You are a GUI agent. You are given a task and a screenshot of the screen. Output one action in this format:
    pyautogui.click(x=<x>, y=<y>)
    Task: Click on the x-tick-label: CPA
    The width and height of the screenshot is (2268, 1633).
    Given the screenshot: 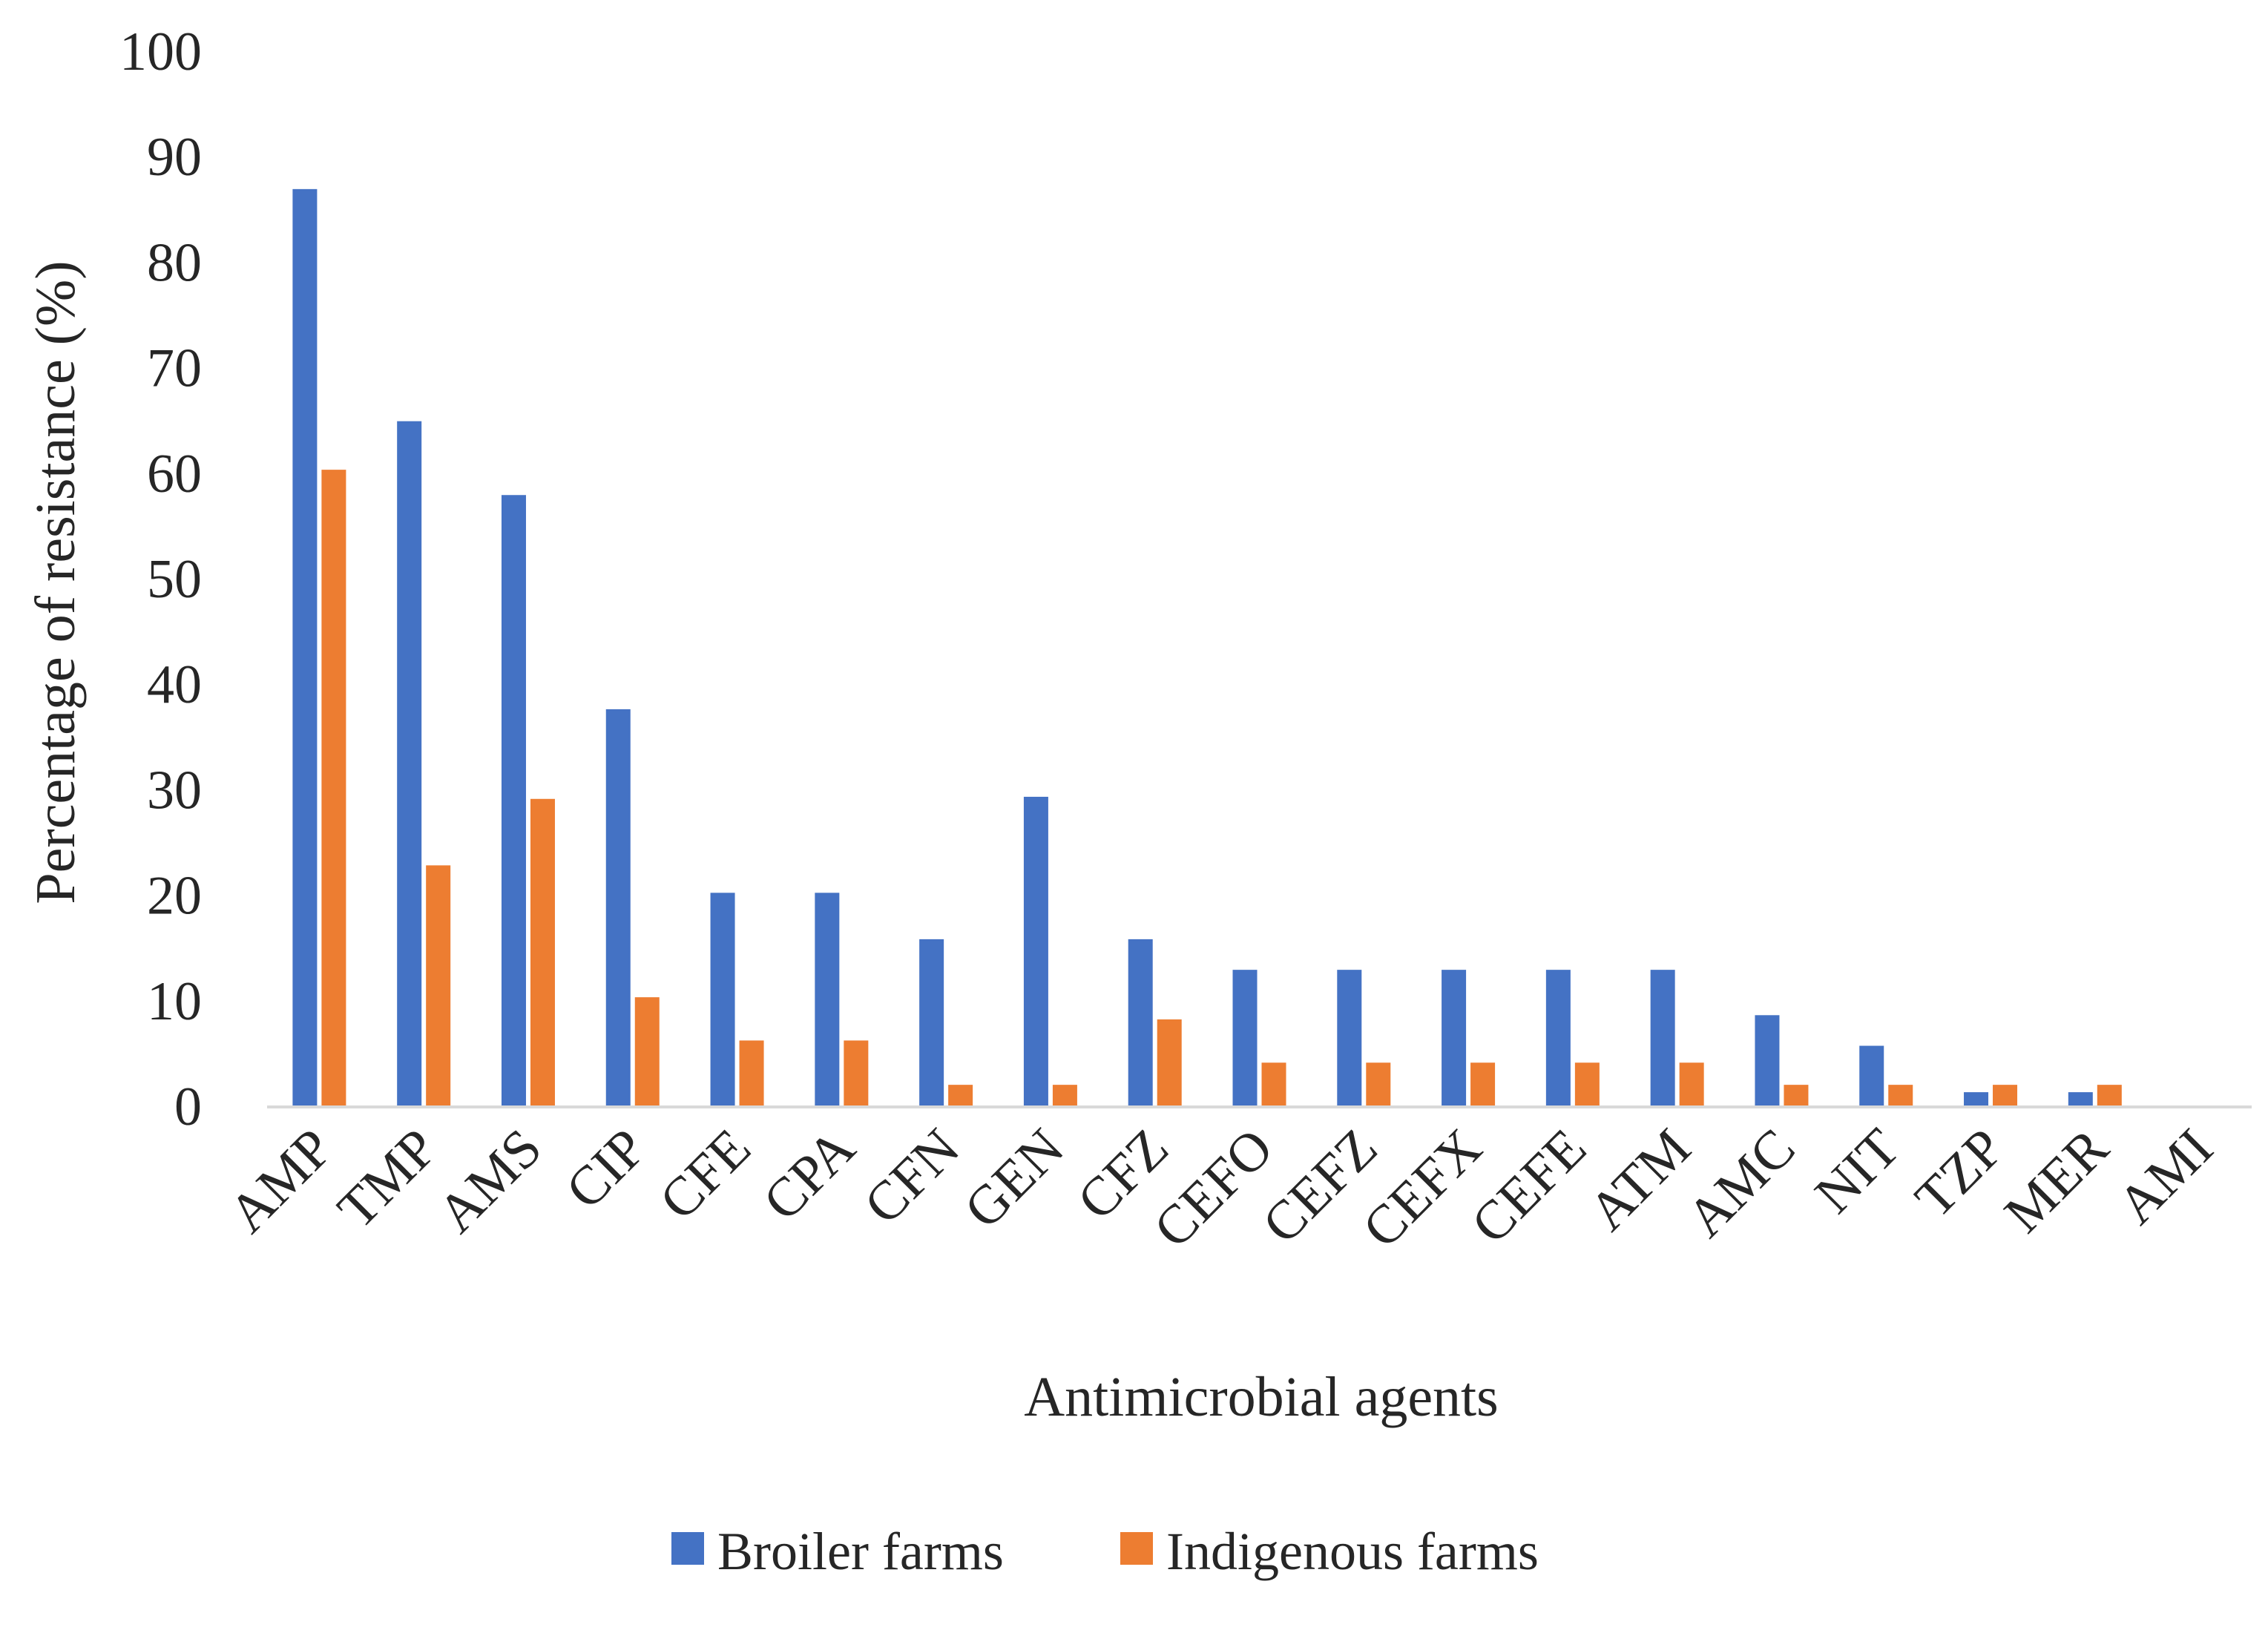 What is the action you would take?
    pyautogui.click(x=809, y=1174)
    